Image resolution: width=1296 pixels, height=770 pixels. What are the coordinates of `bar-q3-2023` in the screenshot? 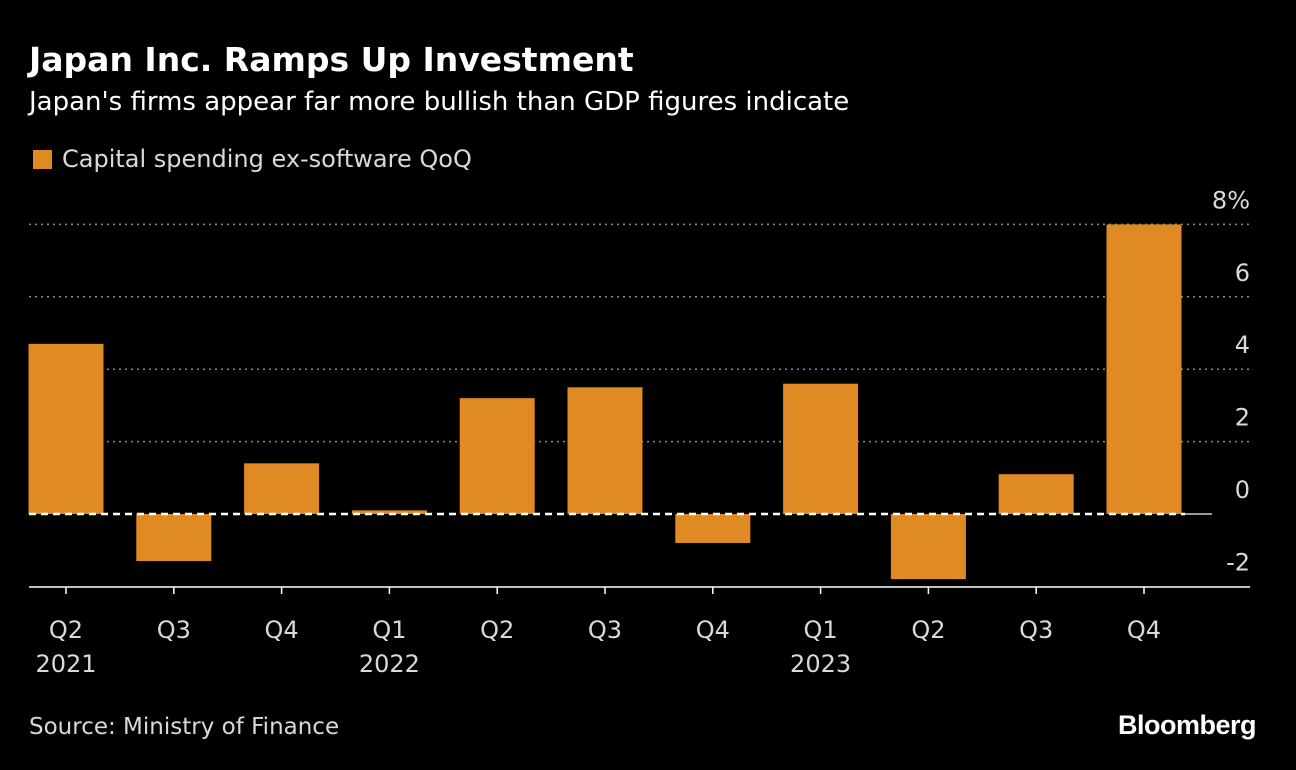 It's located at (1036, 494).